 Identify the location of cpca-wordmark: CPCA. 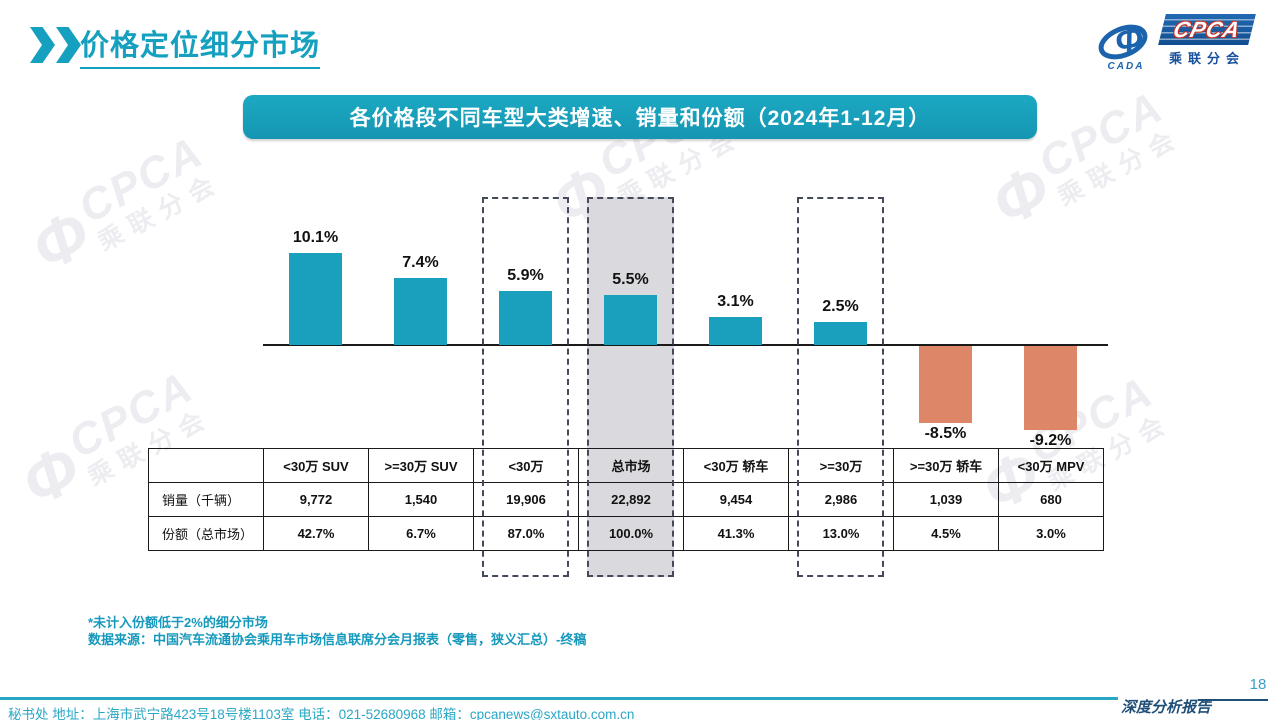
(1207, 29).